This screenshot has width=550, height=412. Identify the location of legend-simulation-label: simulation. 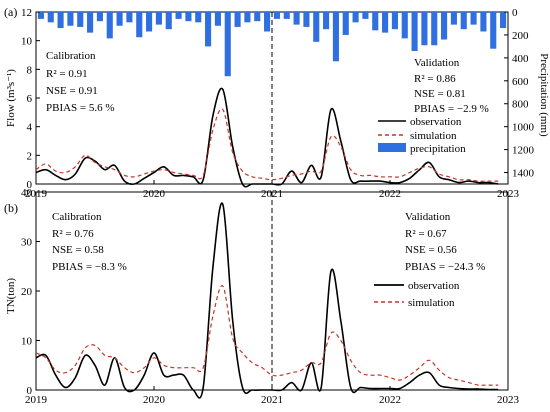
(433, 136).